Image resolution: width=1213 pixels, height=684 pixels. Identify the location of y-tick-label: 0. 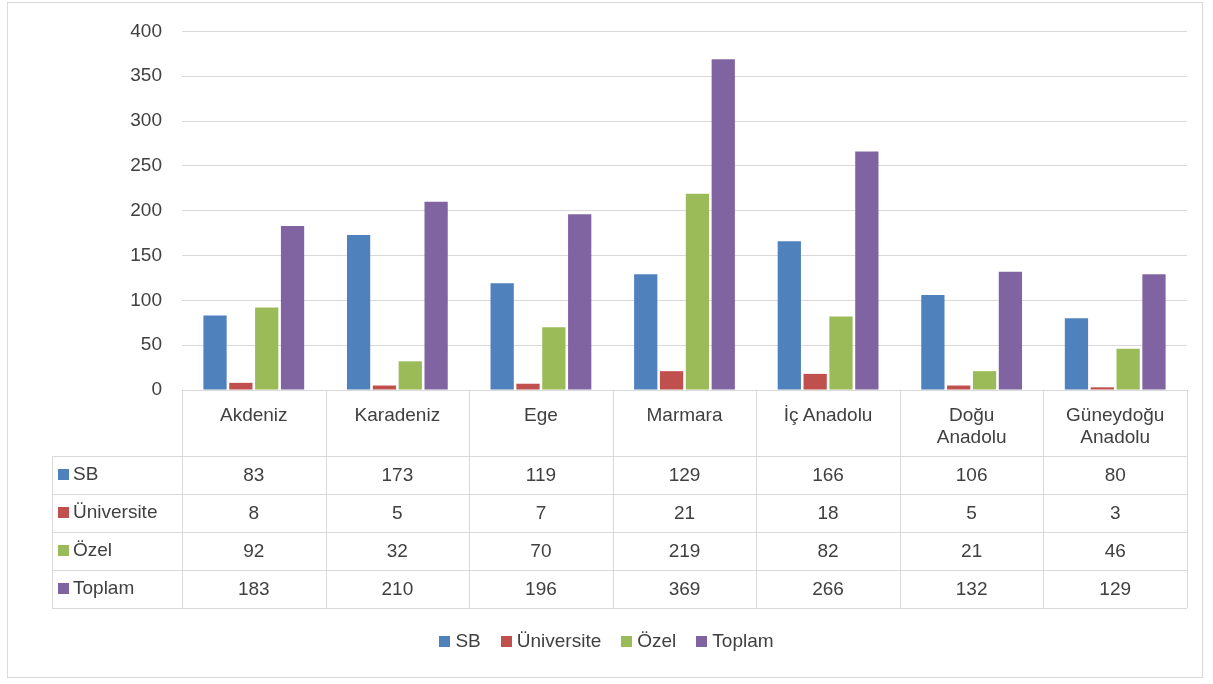
(156, 389).